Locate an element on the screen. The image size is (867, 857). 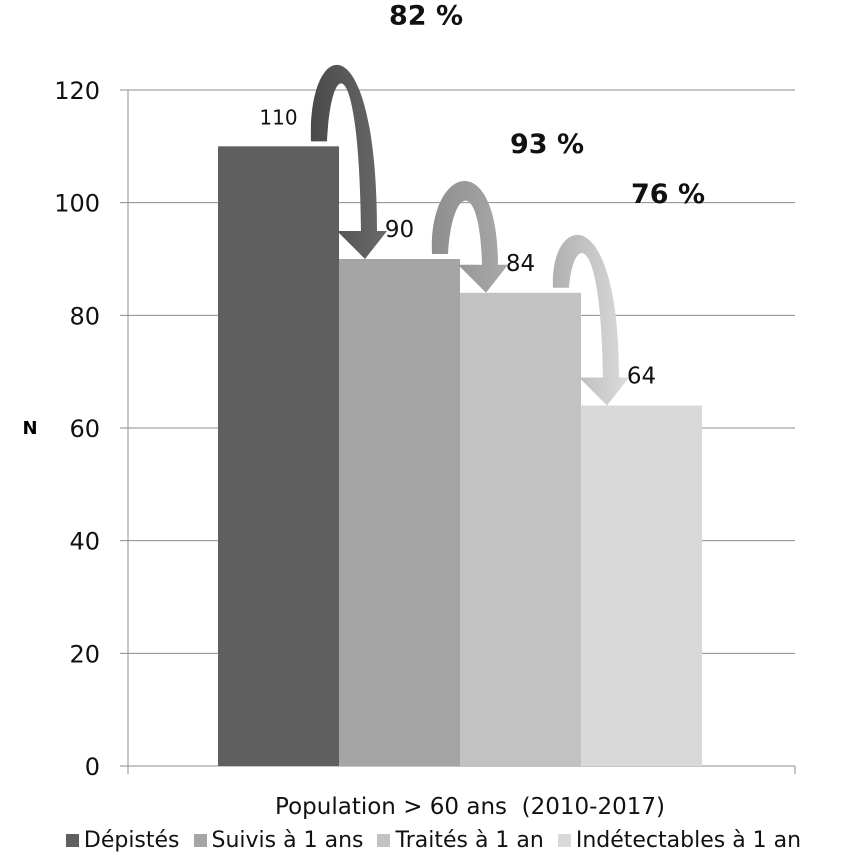
data-label: 84 is located at coordinates (520, 264).